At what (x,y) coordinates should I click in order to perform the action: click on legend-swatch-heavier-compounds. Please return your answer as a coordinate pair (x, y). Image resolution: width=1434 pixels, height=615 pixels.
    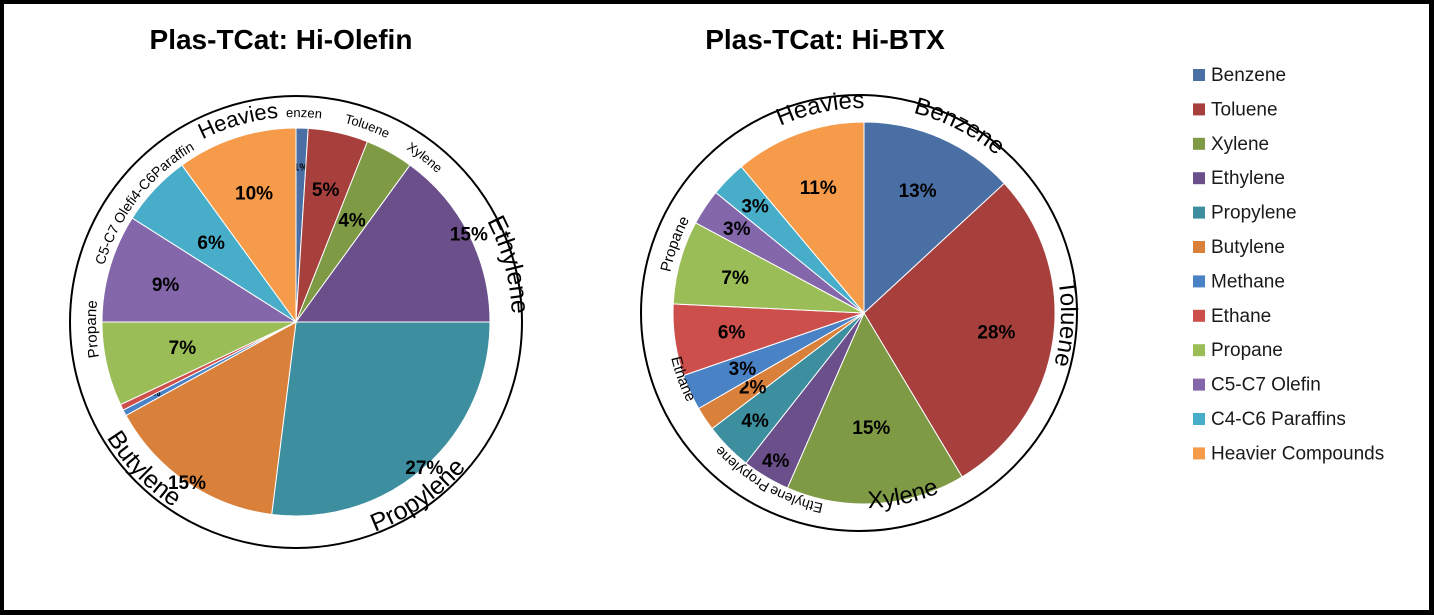
    Looking at the image, I should click on (1199, 453).